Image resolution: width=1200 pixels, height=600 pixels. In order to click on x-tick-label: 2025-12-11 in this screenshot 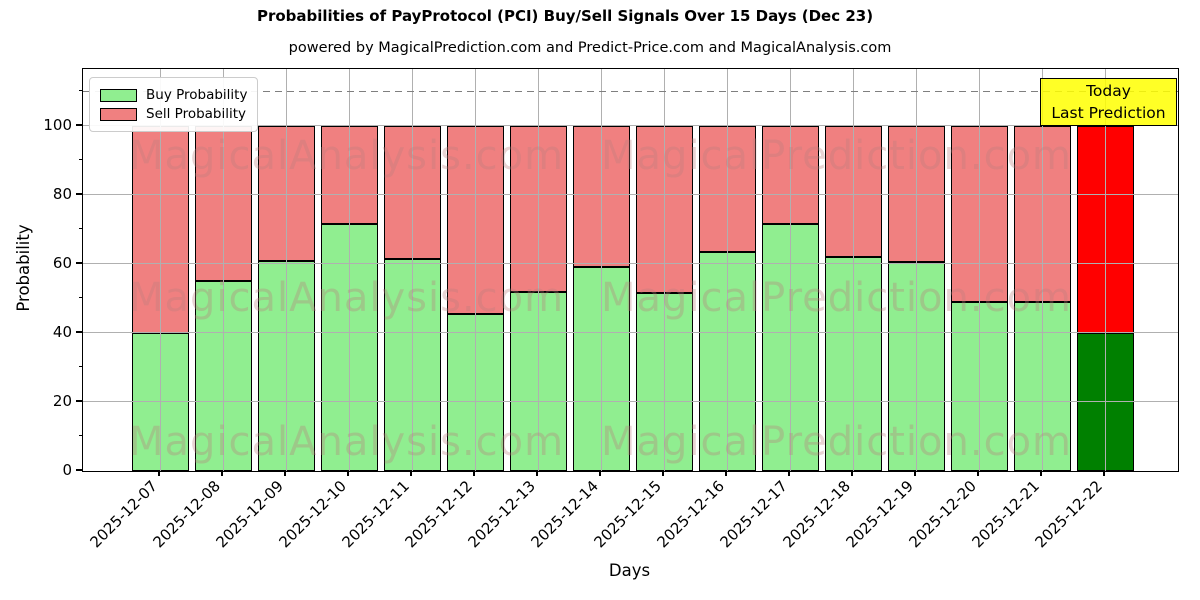, I will do `click(375, 514)`.